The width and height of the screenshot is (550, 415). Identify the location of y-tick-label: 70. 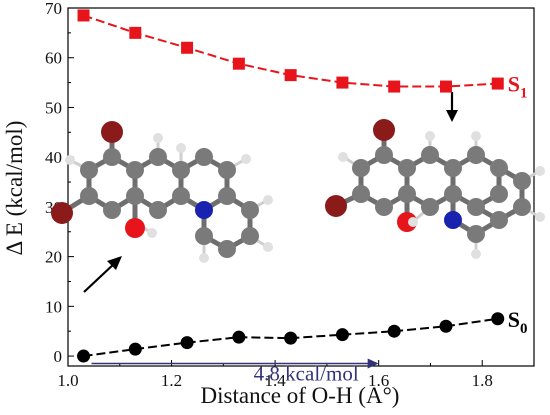
(53, 9).